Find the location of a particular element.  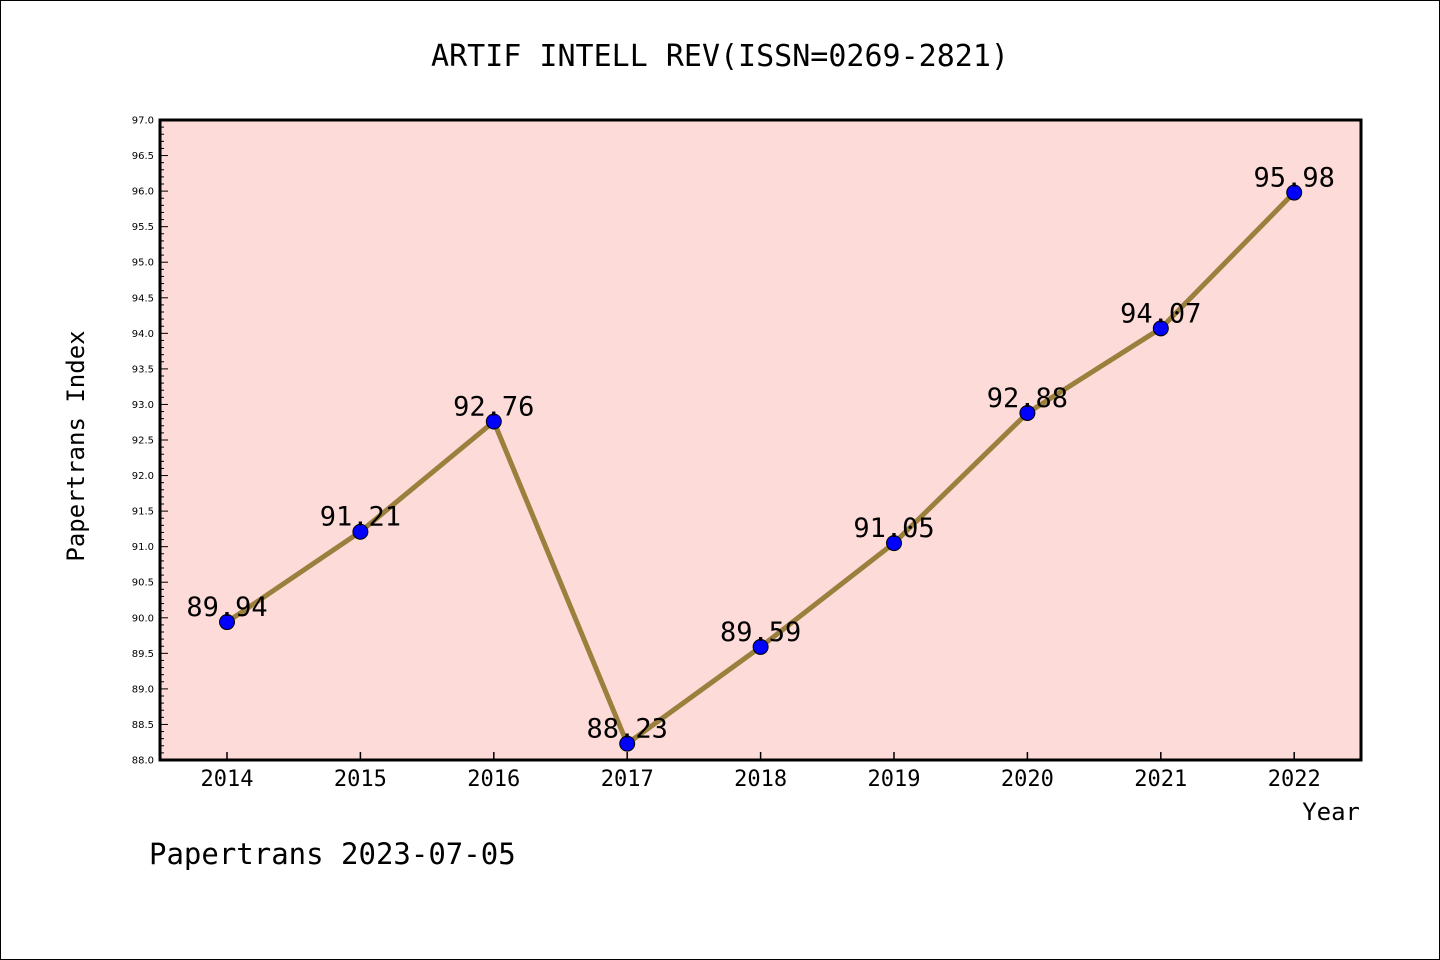

data-label: 88.23 is located at coordinates (627, 729).